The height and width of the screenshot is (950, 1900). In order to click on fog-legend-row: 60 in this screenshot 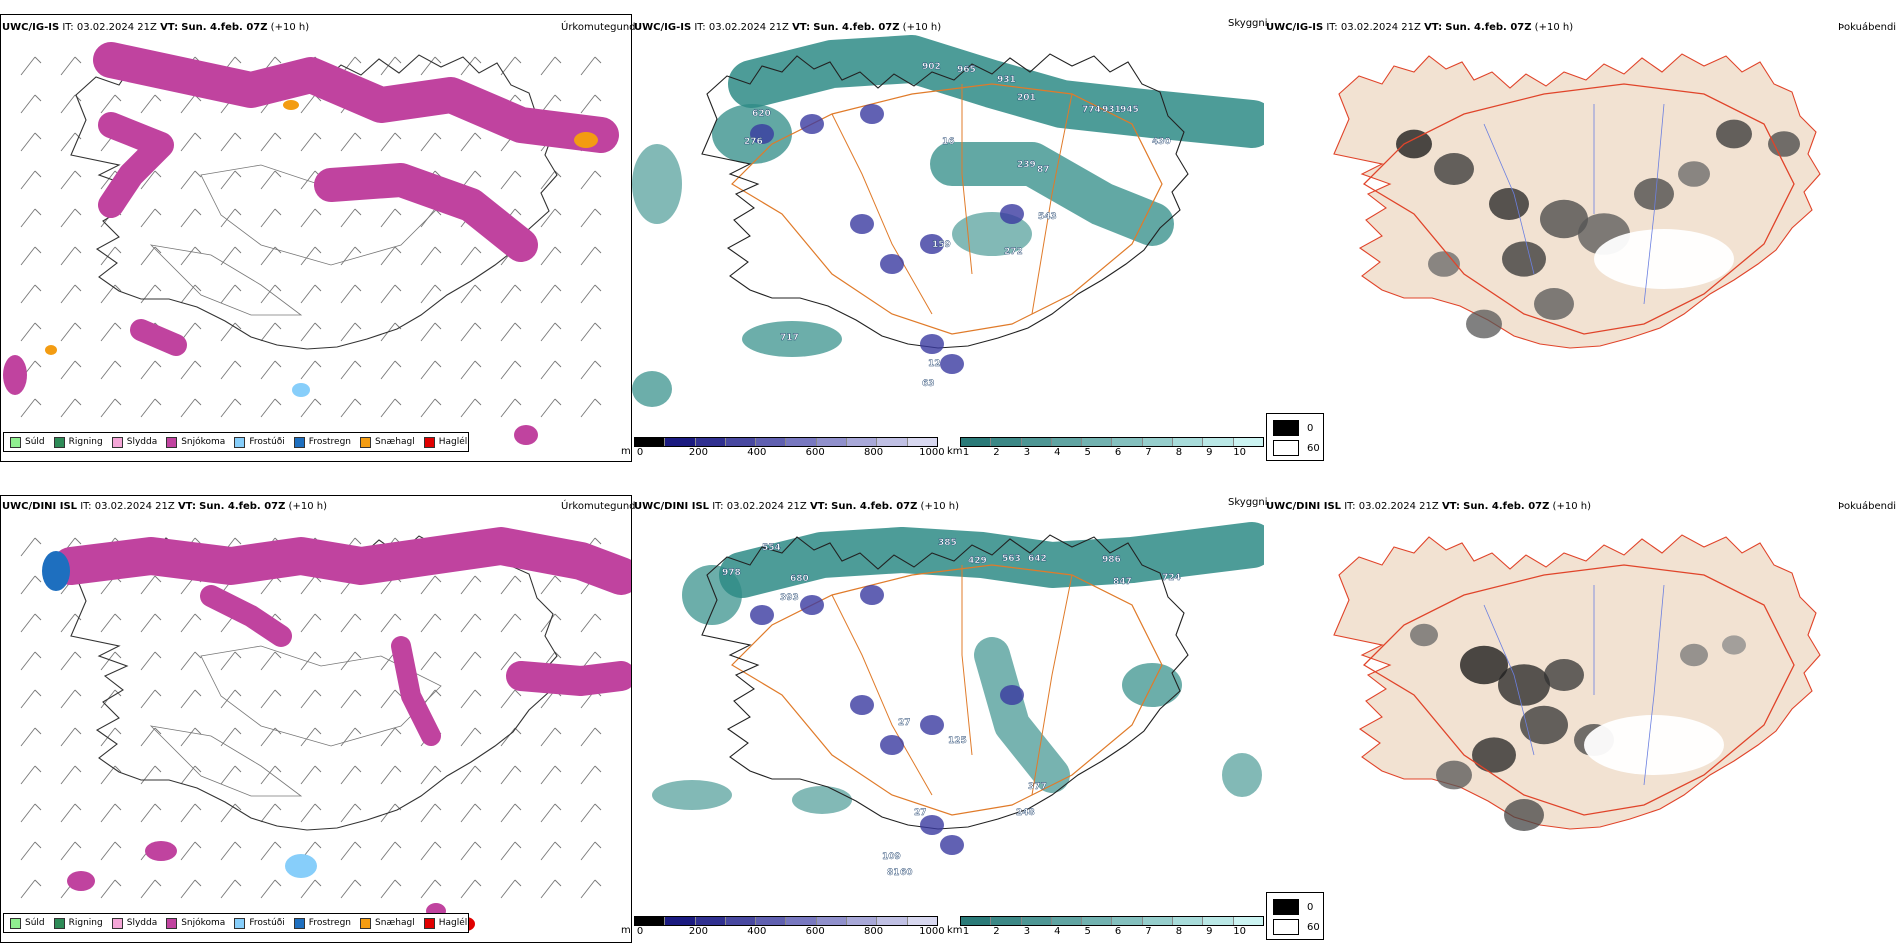, I will do `click(1296, 927)`.